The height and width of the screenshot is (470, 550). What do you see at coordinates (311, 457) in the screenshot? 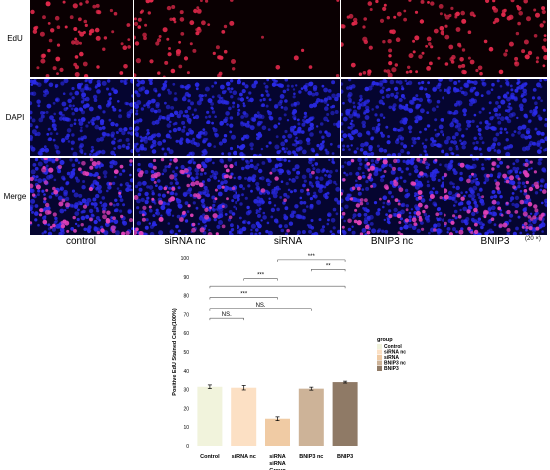
I see `x-tick-label-3: BNIP3 nc` at bounding box center [311, 457].